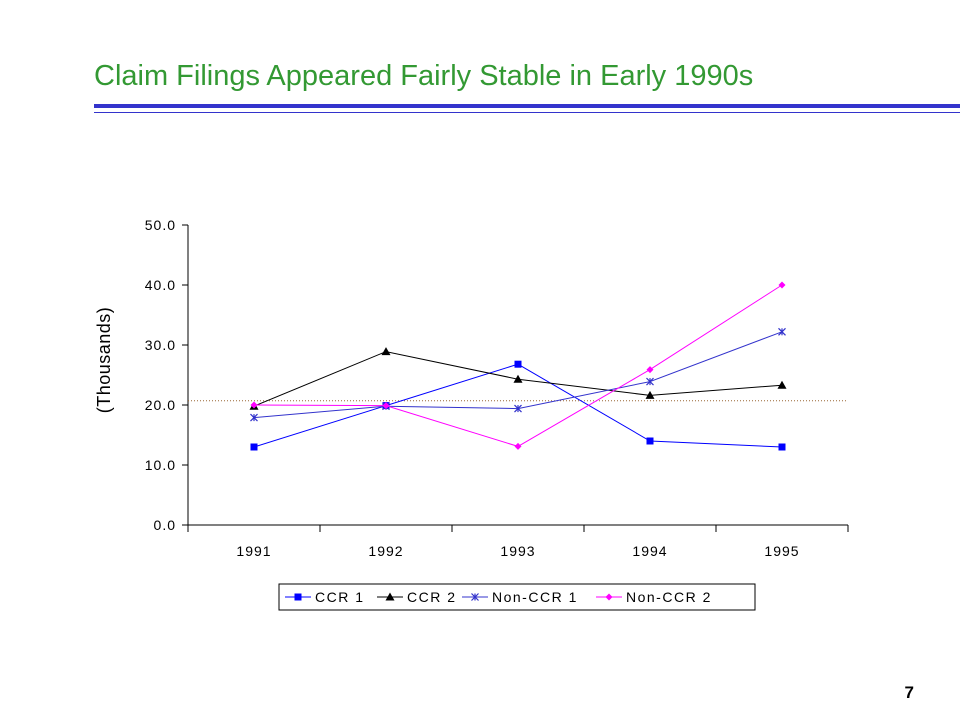 Image resolution: width=960 pixels, height=720 pixels. Describe the element at coordinates (527, 106) in the screenshot. I see `title-rule-thick` at that location.